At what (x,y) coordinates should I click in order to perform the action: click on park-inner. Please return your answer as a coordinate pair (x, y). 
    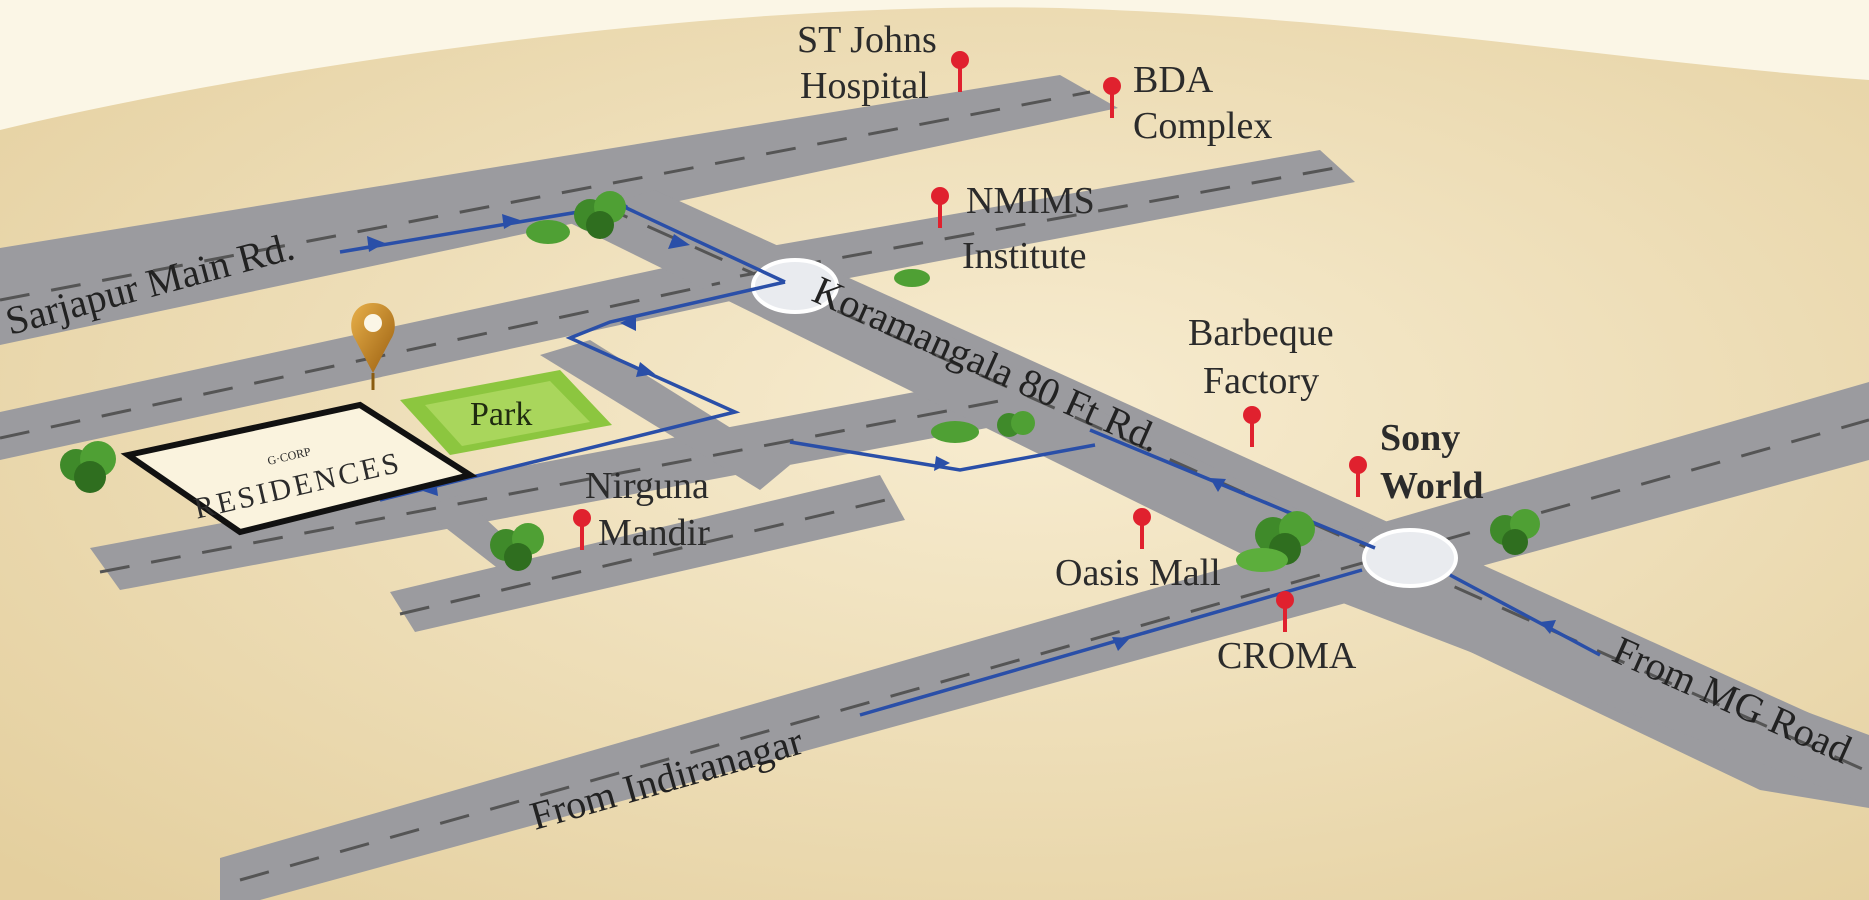
    Looking at the image, I should click on (507, 413).